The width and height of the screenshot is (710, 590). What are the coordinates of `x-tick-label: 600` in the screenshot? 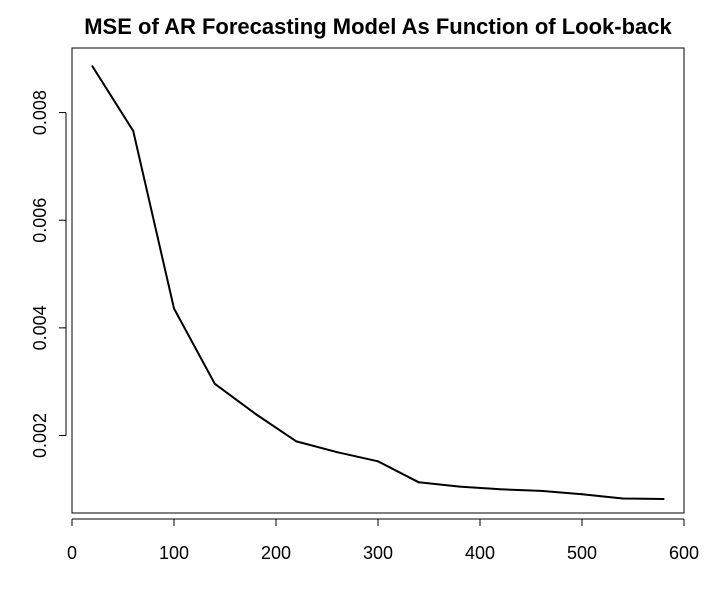 It's located at (684, 553).